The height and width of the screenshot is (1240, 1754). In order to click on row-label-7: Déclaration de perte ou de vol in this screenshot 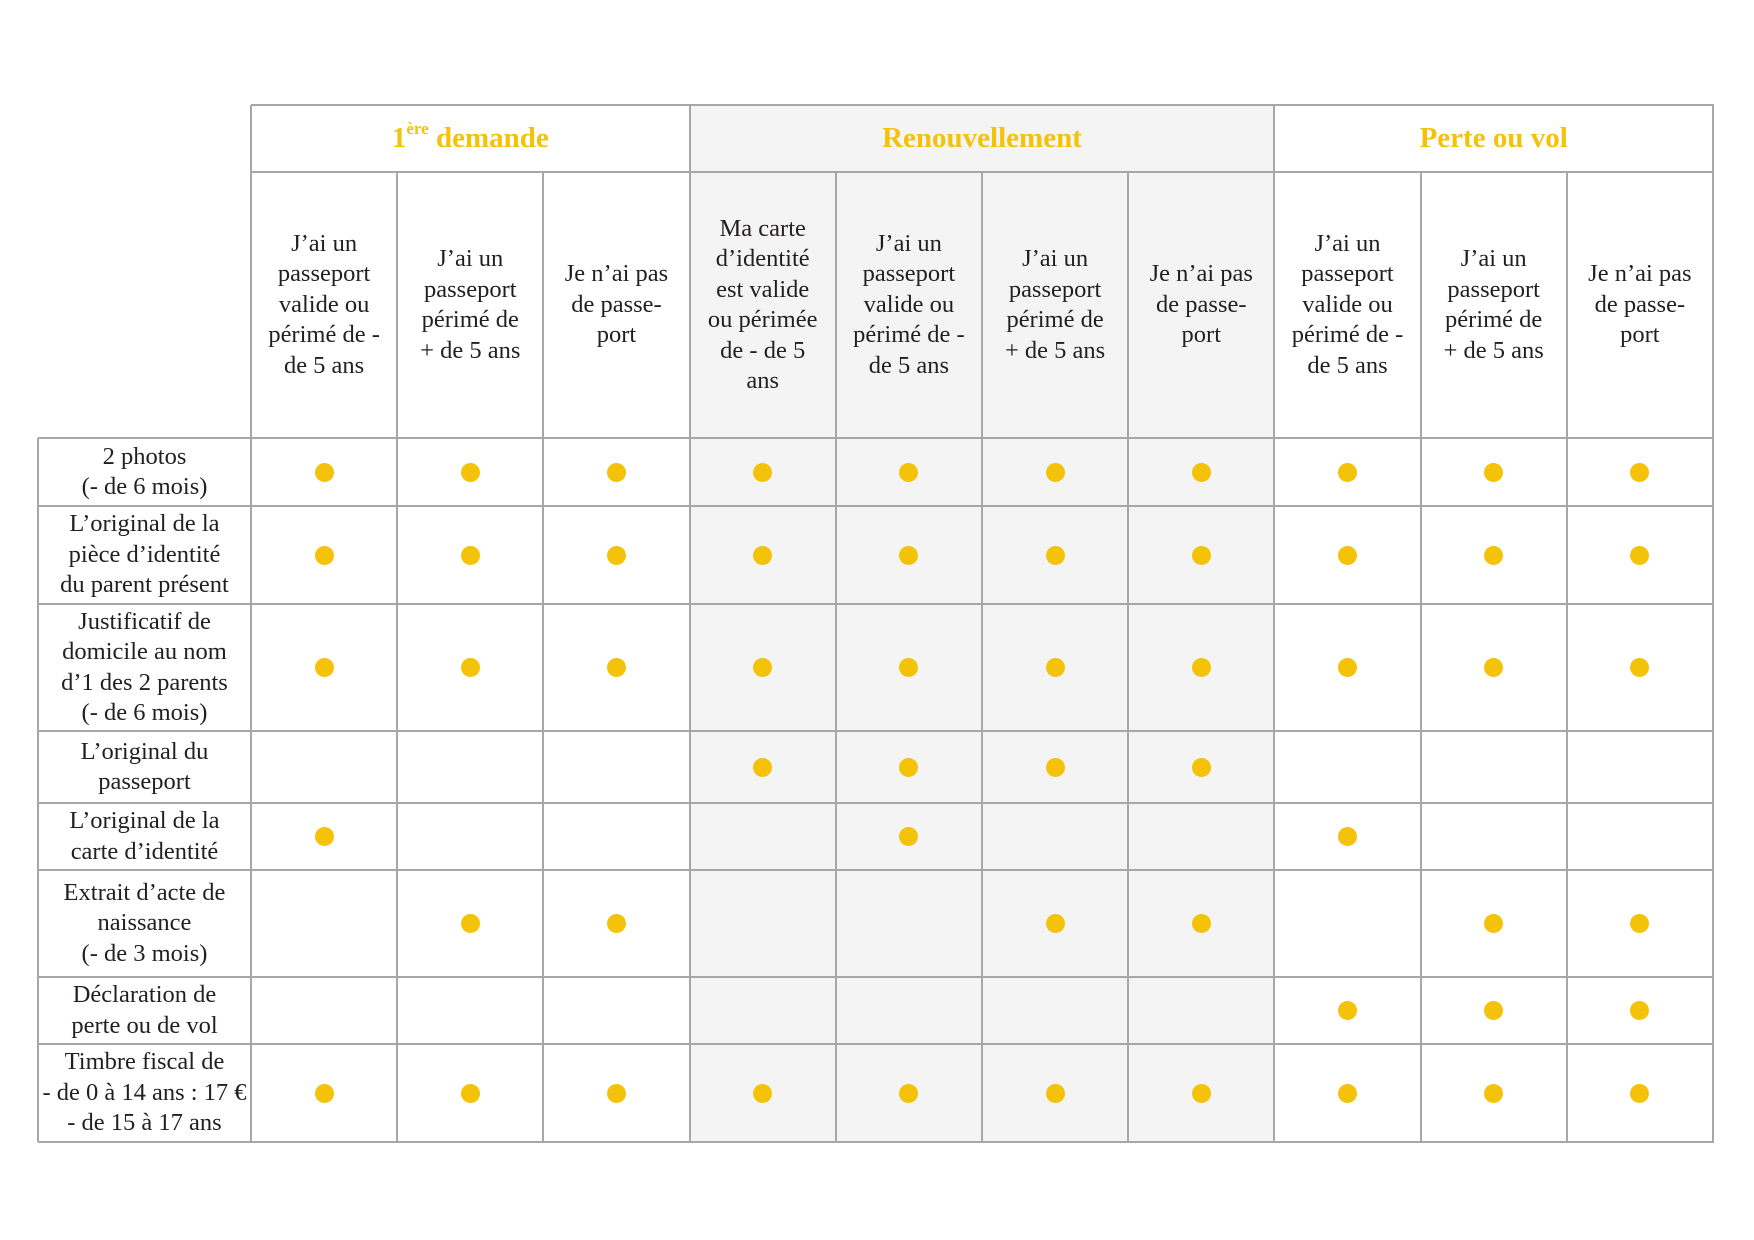, I will do `click(144, 1010)`.